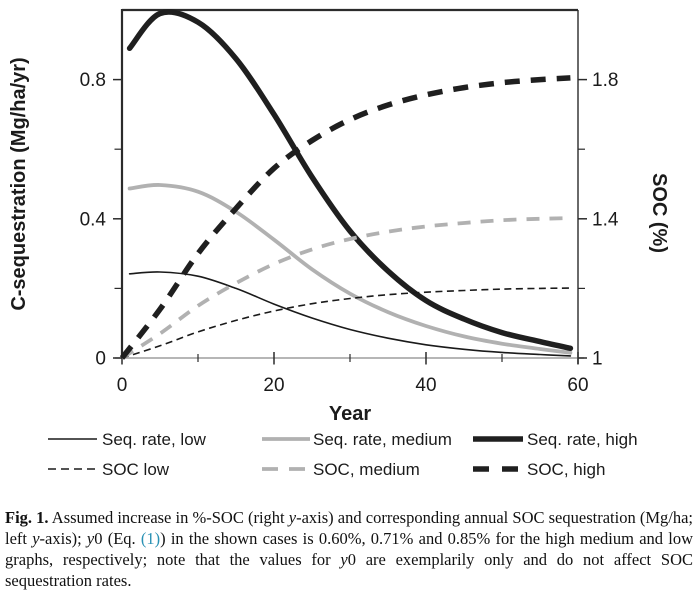 The image size is (700, 604). Describe the element at coordinates (168, 517) in the screenshot. I see `caption-text: Assumed increase in %-SOC (right` at that location.